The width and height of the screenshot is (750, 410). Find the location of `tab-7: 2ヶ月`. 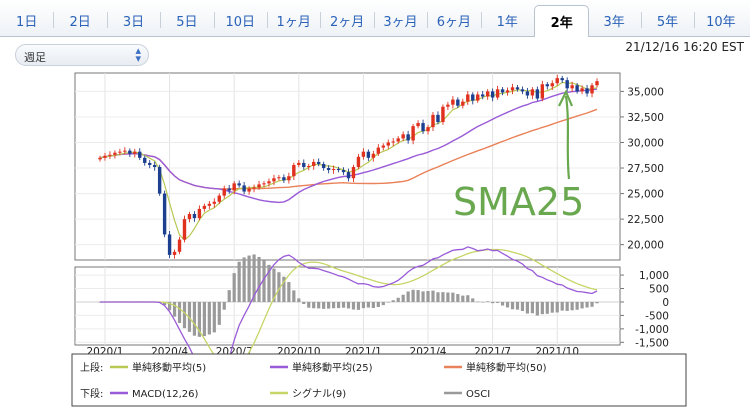

tab-7: 2ヶ月 is located at coordinates (347, 22).